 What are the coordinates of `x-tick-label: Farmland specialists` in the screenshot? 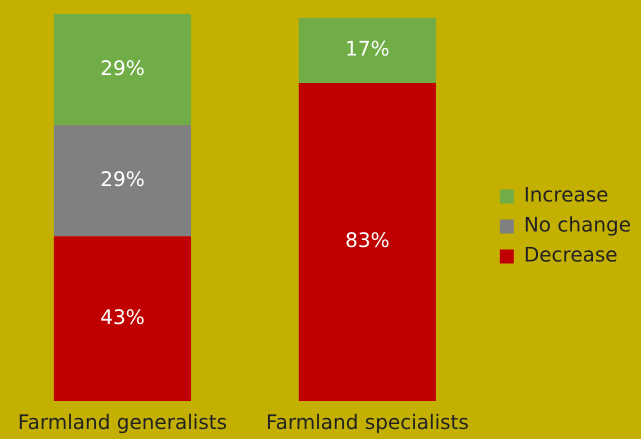 It's located at (367, 422).